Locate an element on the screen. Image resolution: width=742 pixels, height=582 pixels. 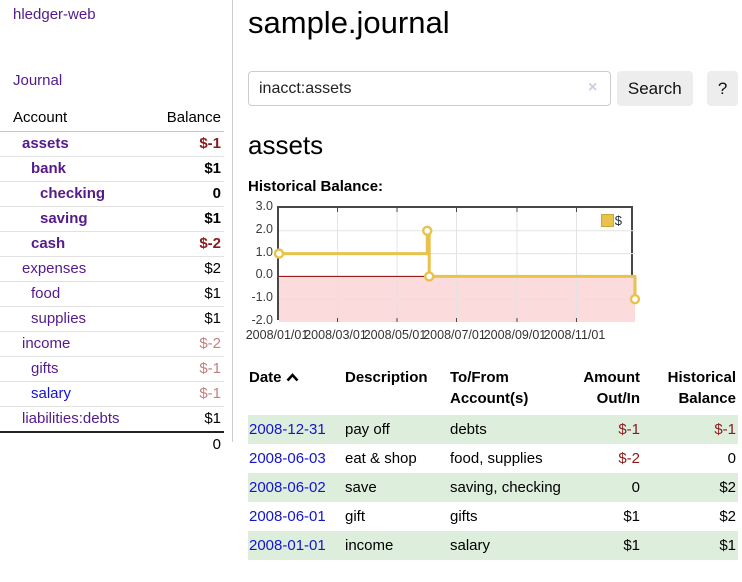
register-description: gift is located at coordinates (355, 516).